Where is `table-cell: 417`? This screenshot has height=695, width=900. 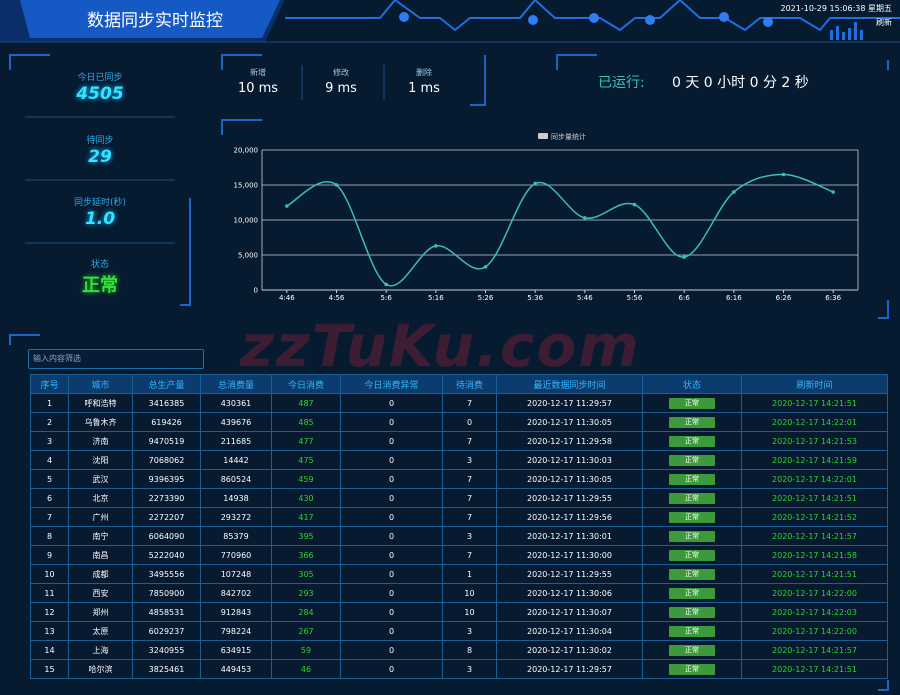 table-cell: 417 is located at coordinates (306, 517).